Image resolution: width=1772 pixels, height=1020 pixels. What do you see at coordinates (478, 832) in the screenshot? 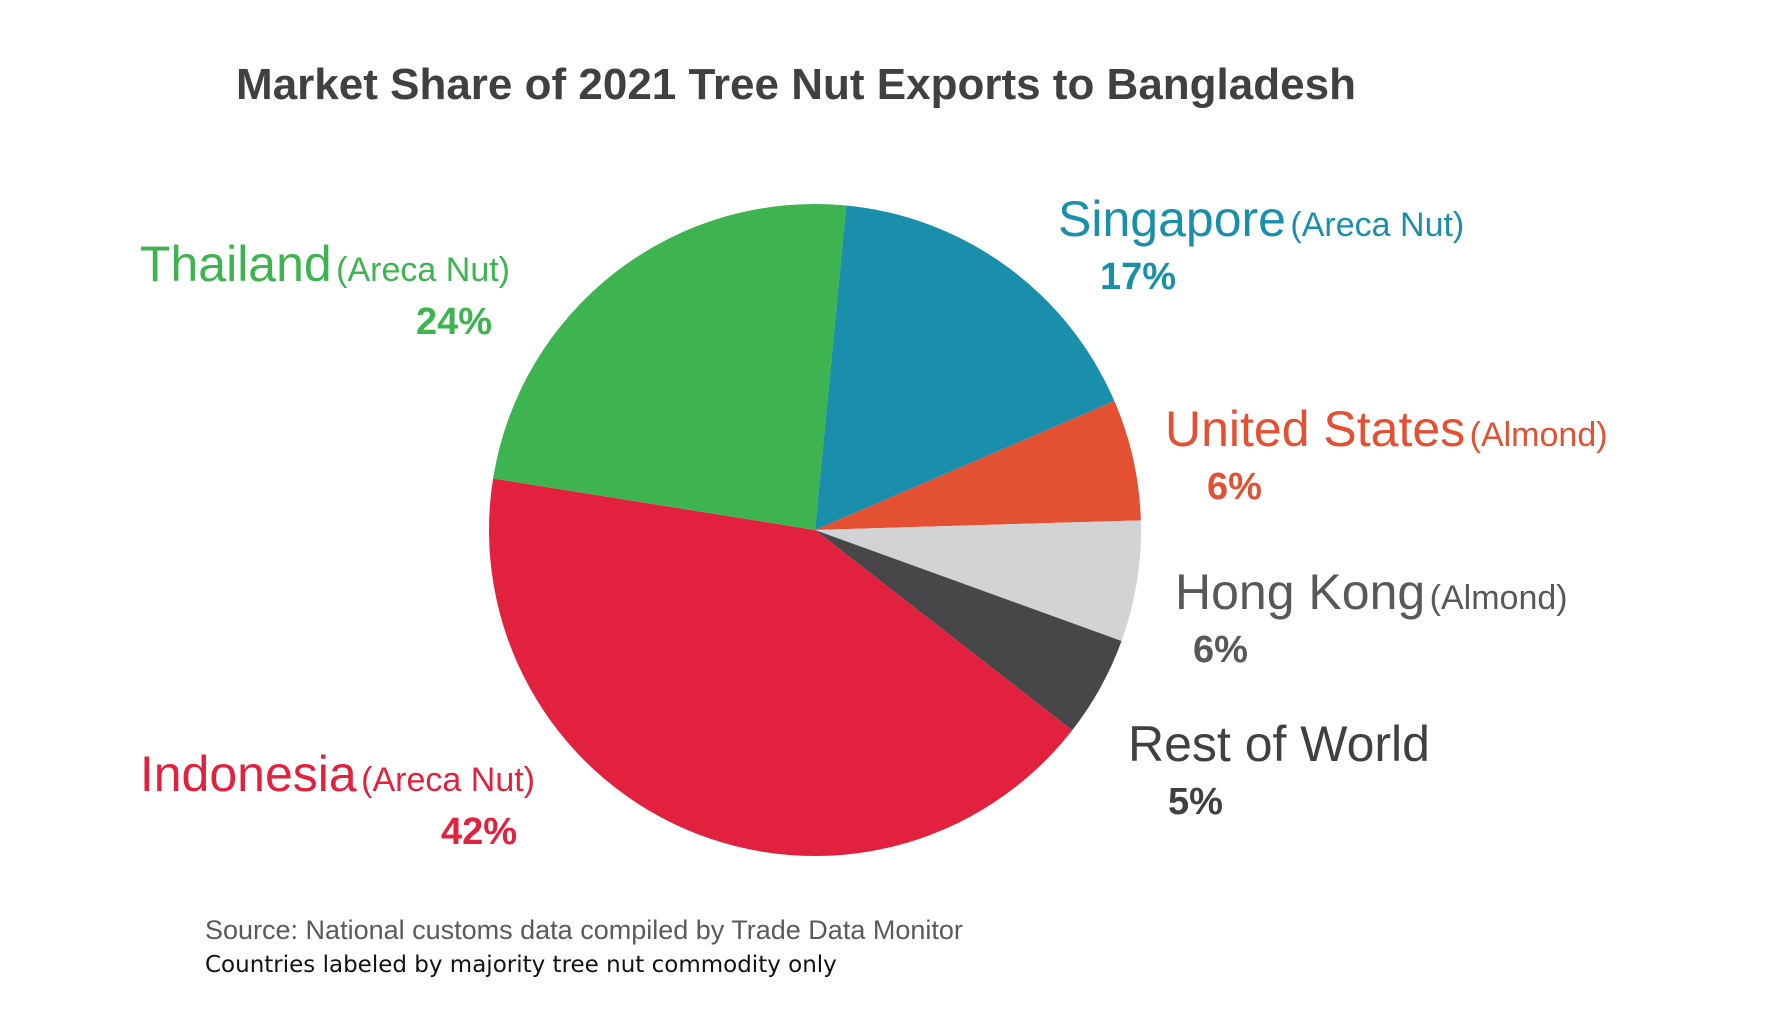
I see `label-percent: 42%` at bounding box center [478, 832].